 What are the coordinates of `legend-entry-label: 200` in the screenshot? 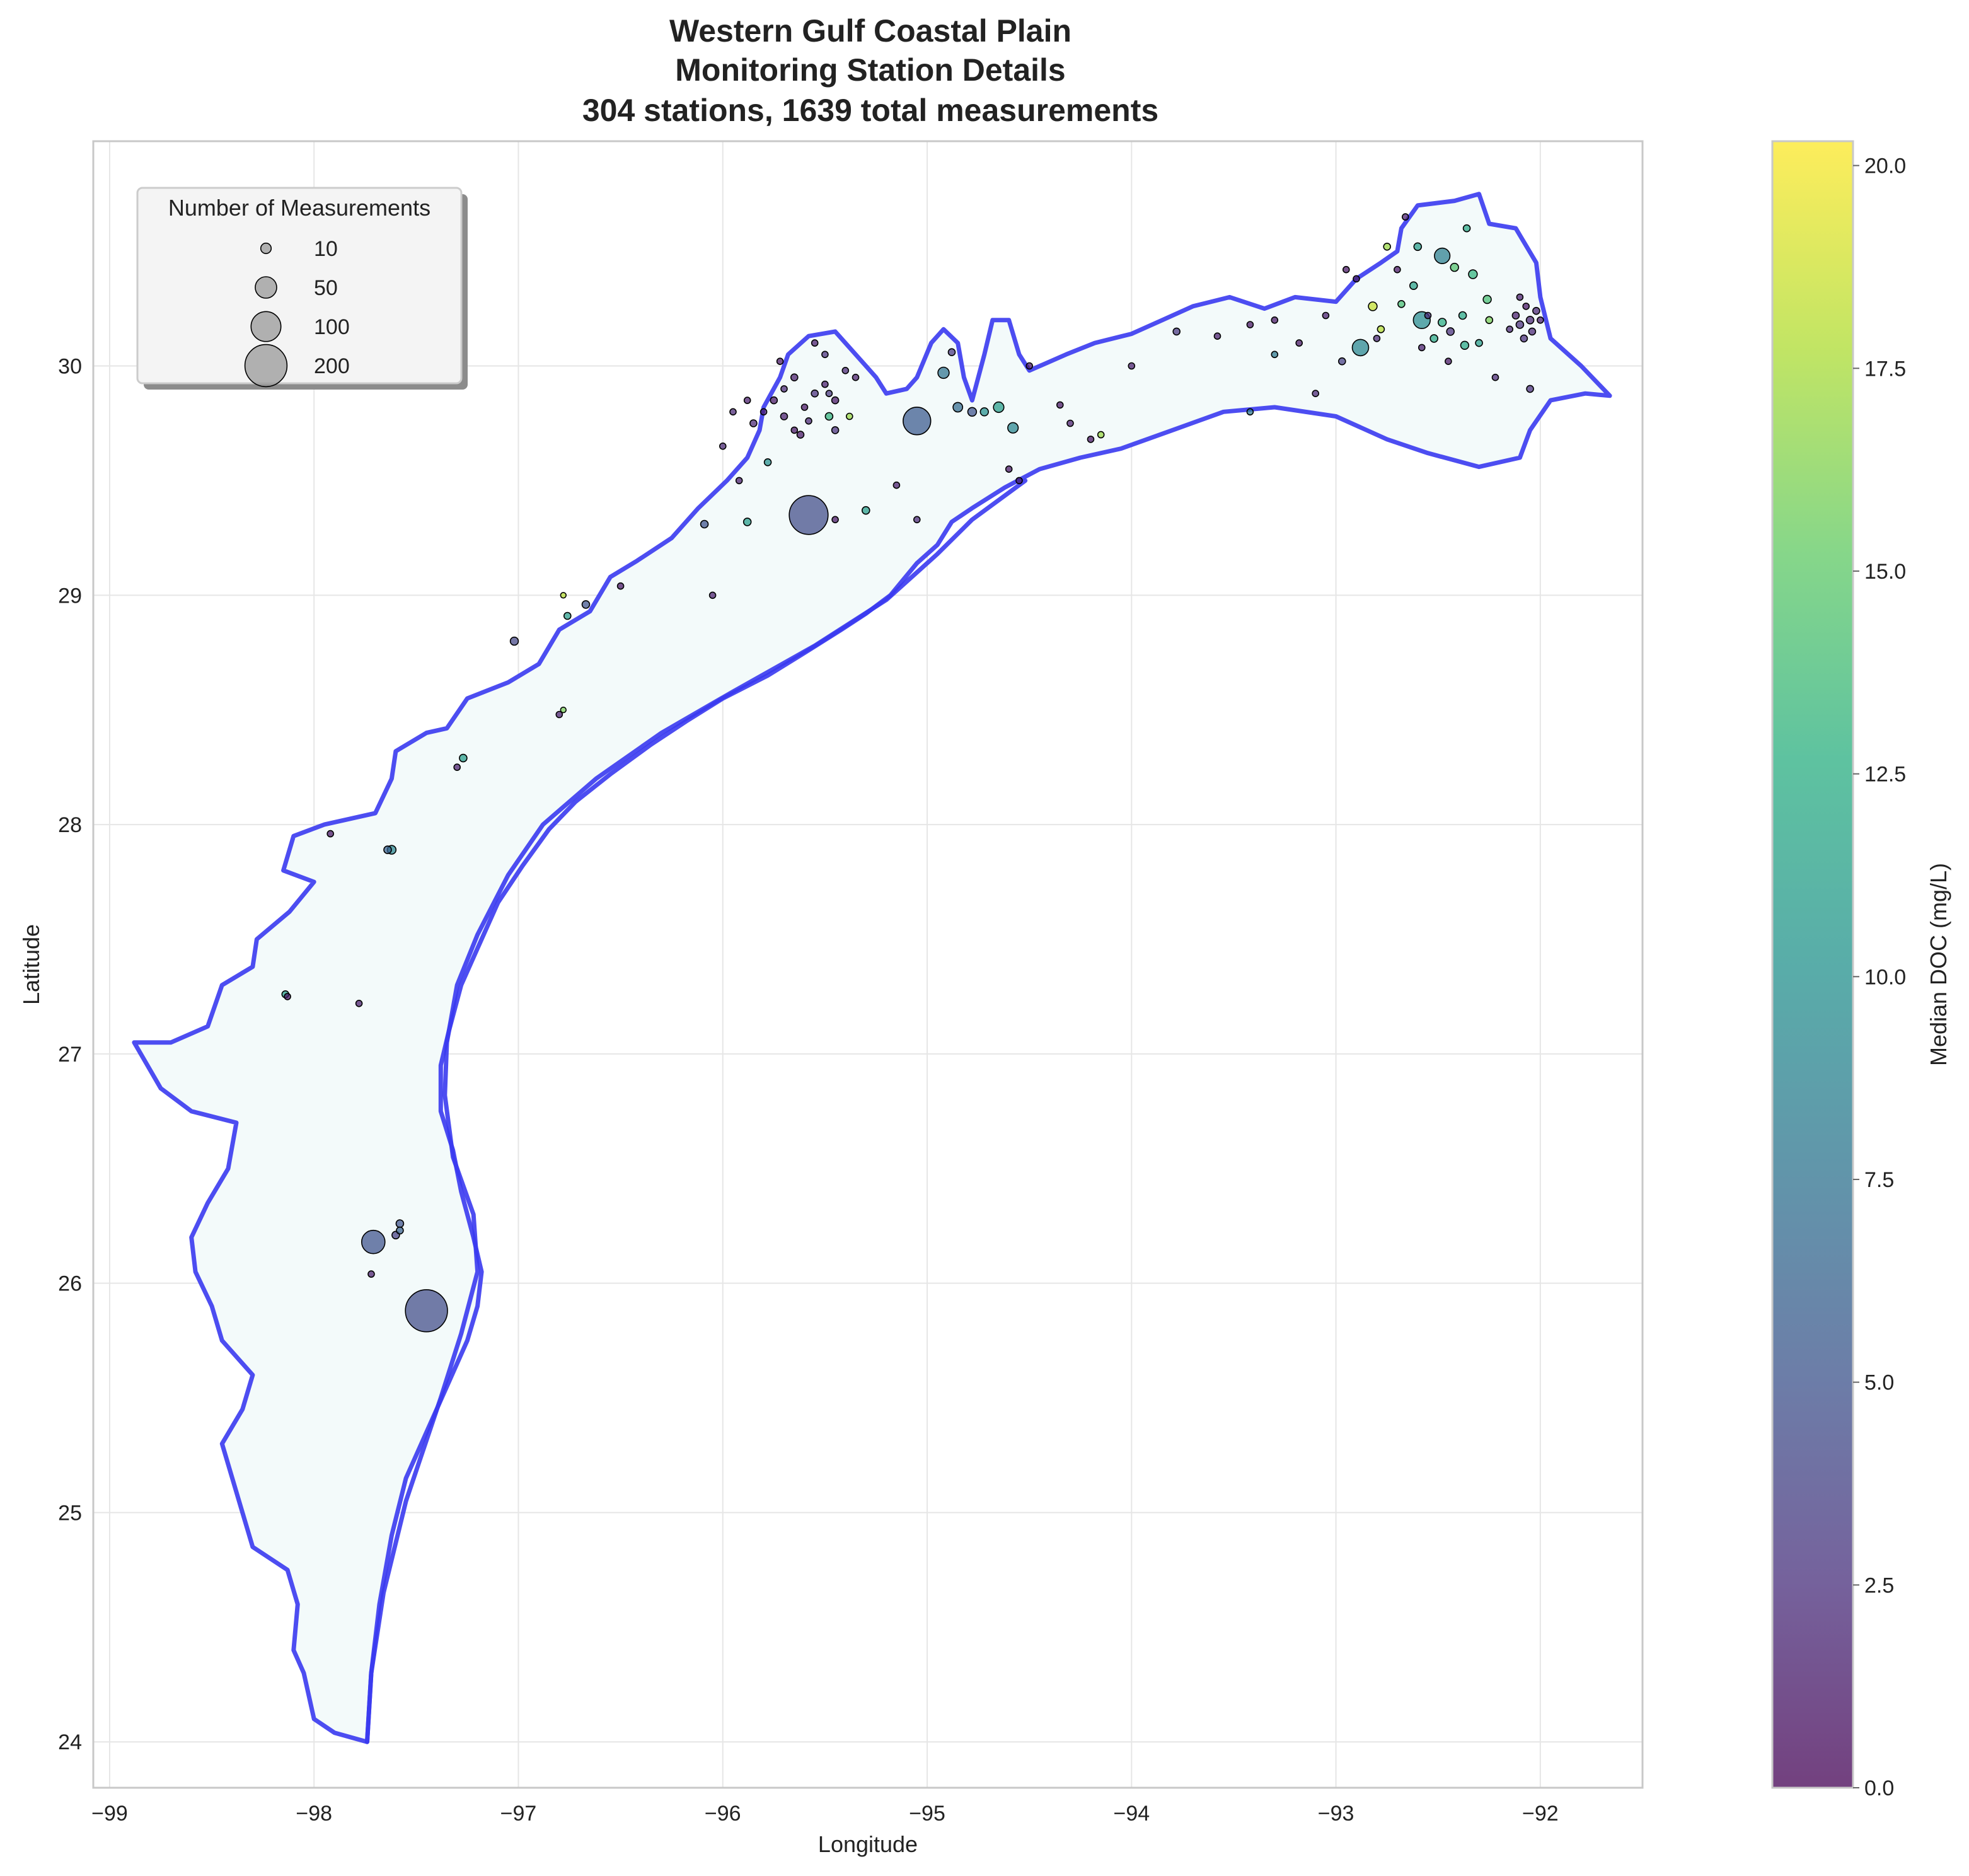 It's located at (332, 366).